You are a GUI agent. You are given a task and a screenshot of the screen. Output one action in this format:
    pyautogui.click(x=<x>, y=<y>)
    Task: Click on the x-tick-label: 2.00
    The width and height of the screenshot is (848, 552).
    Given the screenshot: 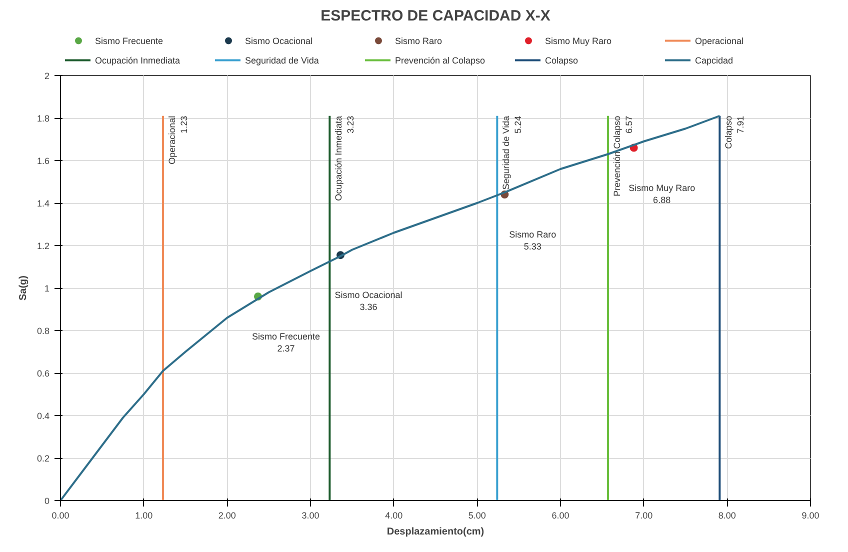 What is the action you would take?
    pyautogui.click(x=227, y=515)
    